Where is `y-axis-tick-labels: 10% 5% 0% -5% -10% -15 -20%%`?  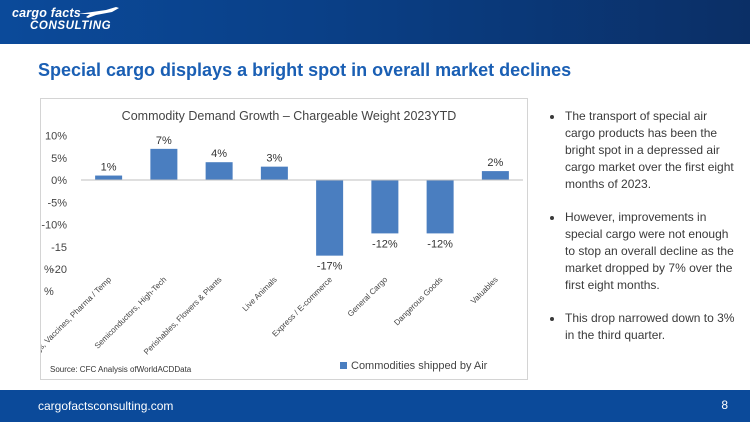
y-axis-tick-labels: 10% 5% 0% -5% -10% -15 -20%% is located at coordinates (54, 215).